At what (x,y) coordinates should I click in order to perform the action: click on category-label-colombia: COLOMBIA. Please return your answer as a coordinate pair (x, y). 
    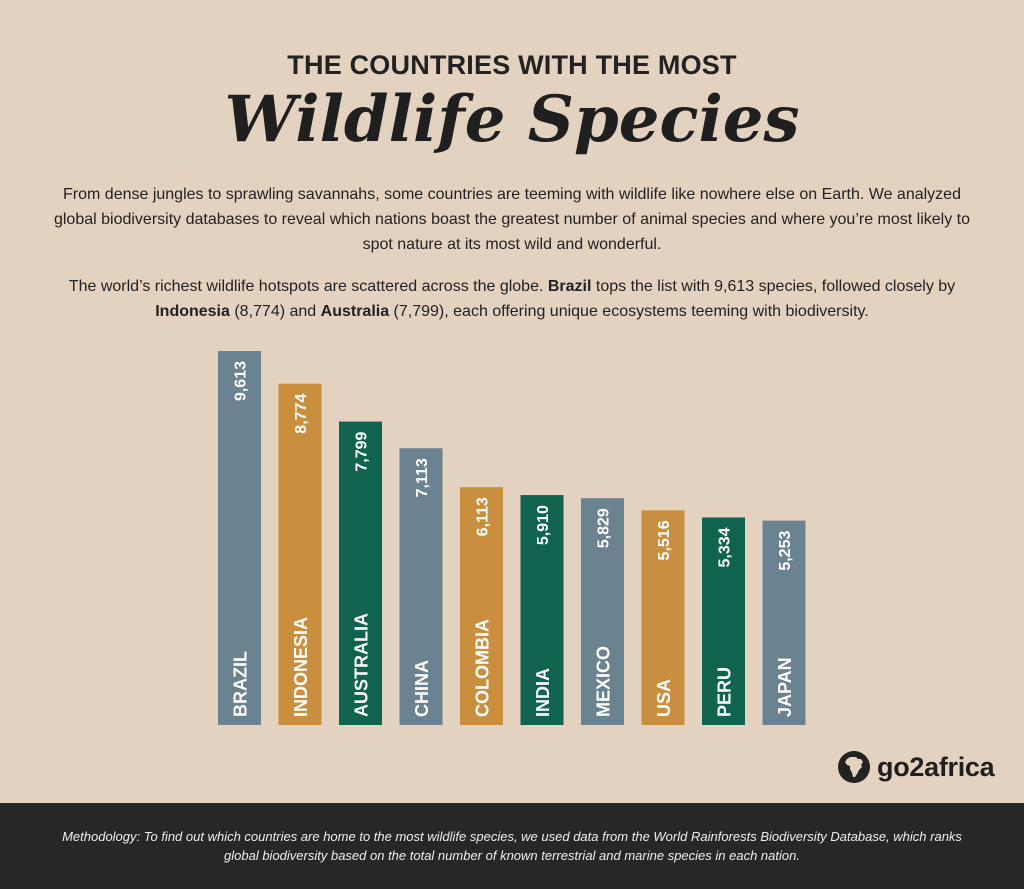
    Looking at the image, I should click on (483, 668).